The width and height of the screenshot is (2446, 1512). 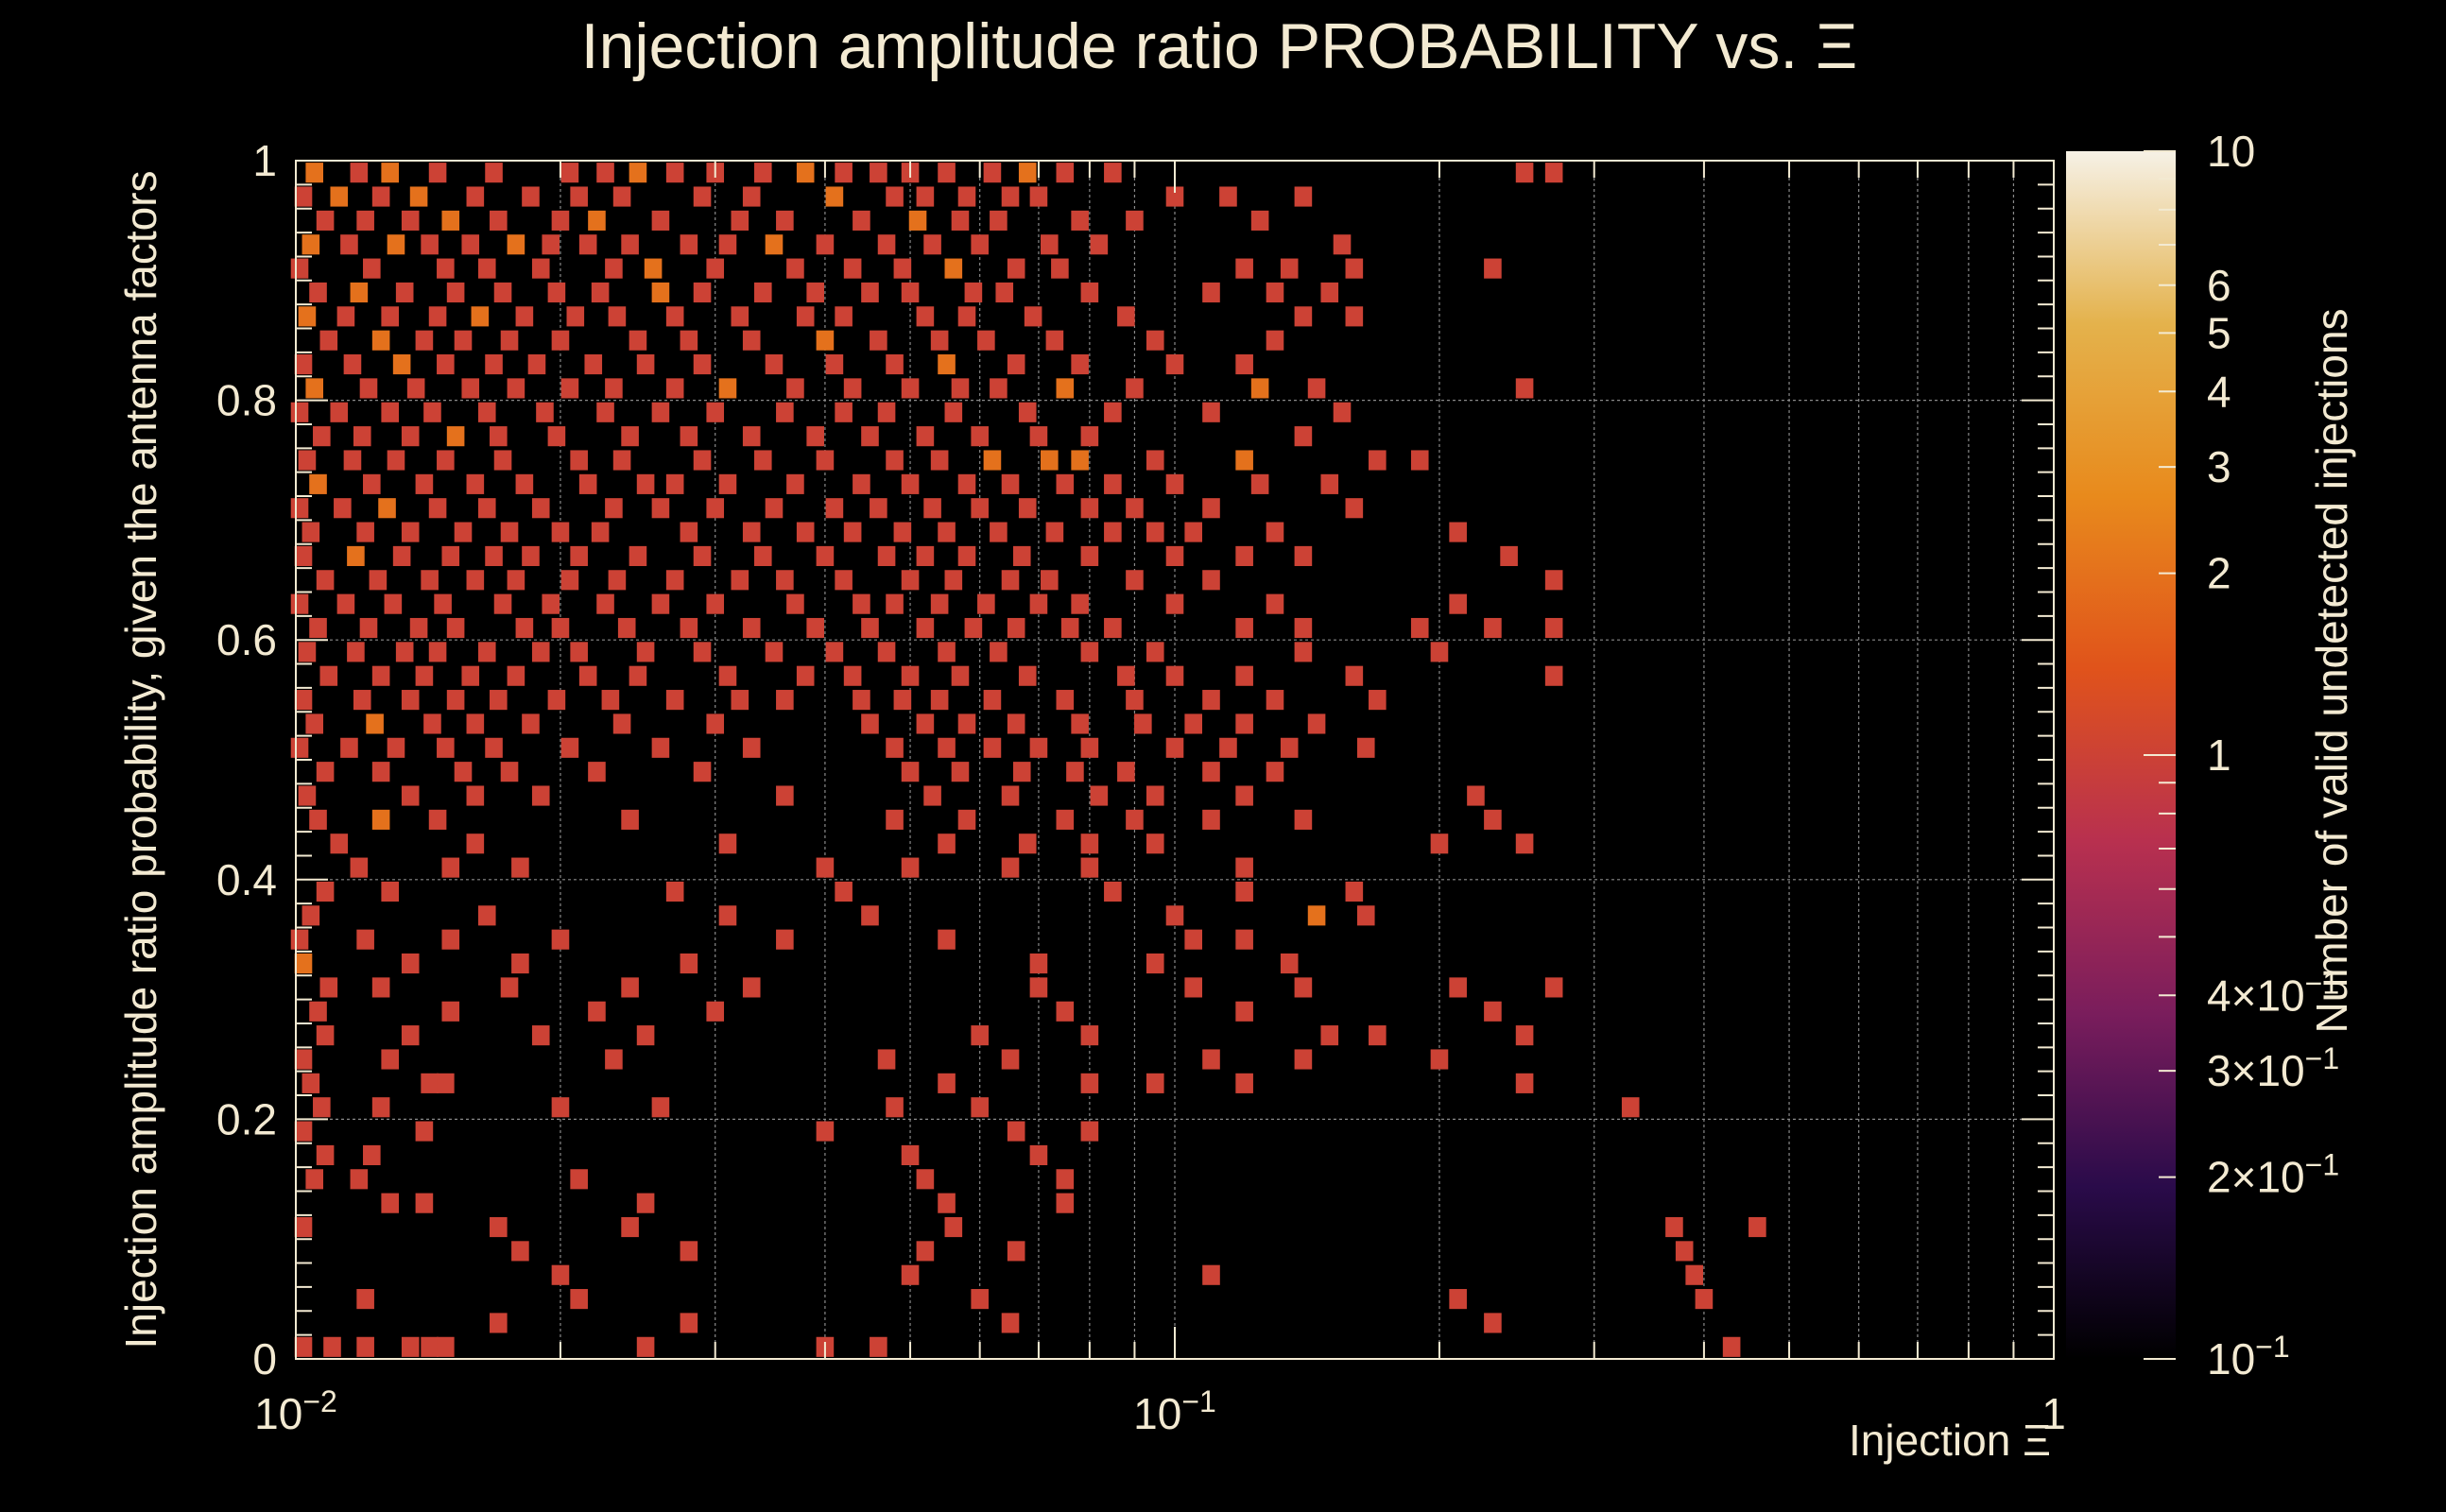 What do you see at coordinates (247, 400) in the screenshot?
I see `y-tick-label: 0.8` at bounding box center [247, 400].